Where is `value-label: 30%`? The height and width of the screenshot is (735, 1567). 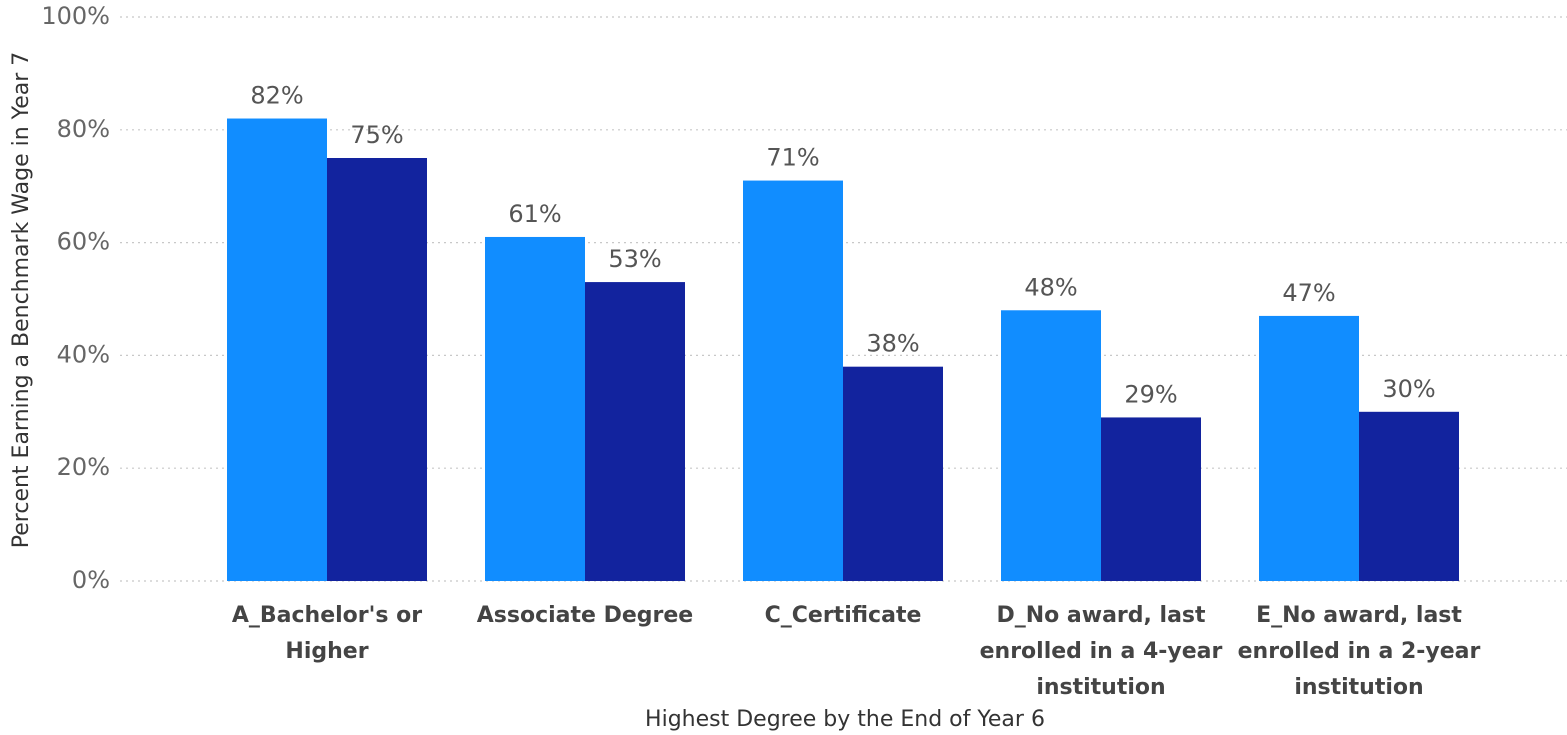
value-label: 30% is located at coordinates (1408, 389).